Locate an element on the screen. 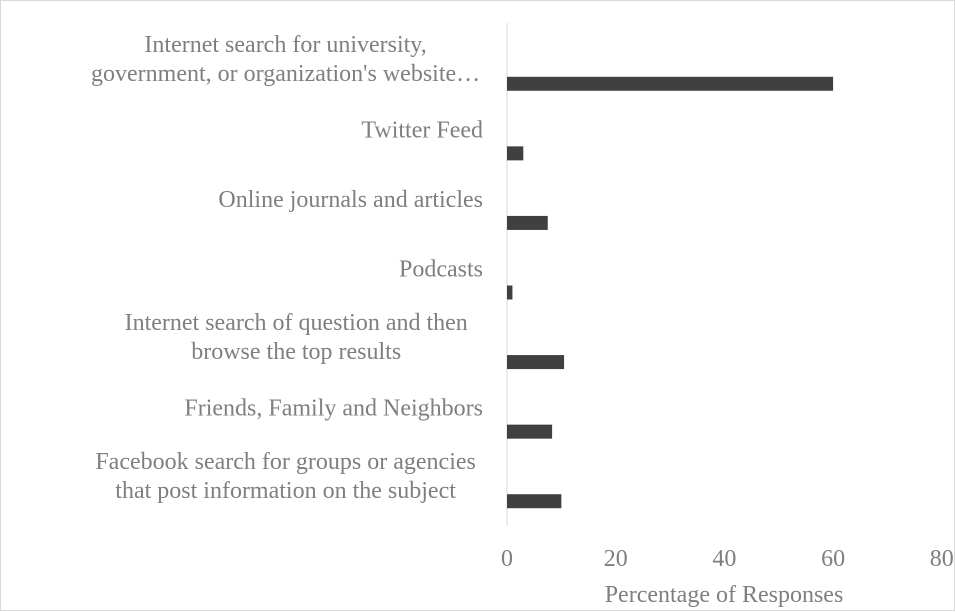  category-label-2: Online journals and articles is located at coordinates (350, 200).